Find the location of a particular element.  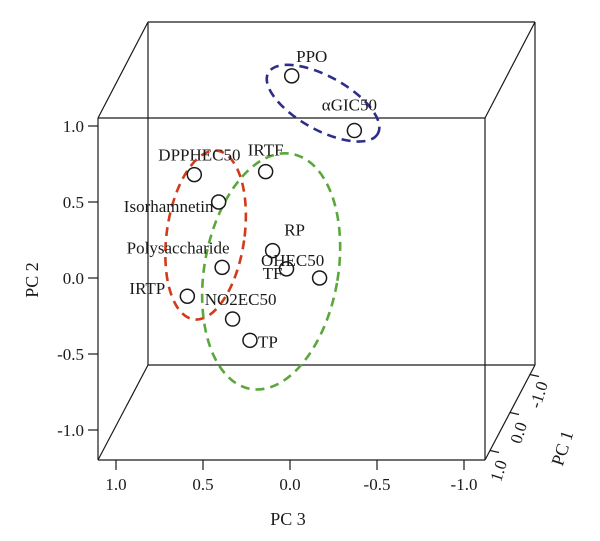

x-tick-label: 0.5 is located at coordinates (202, 484).